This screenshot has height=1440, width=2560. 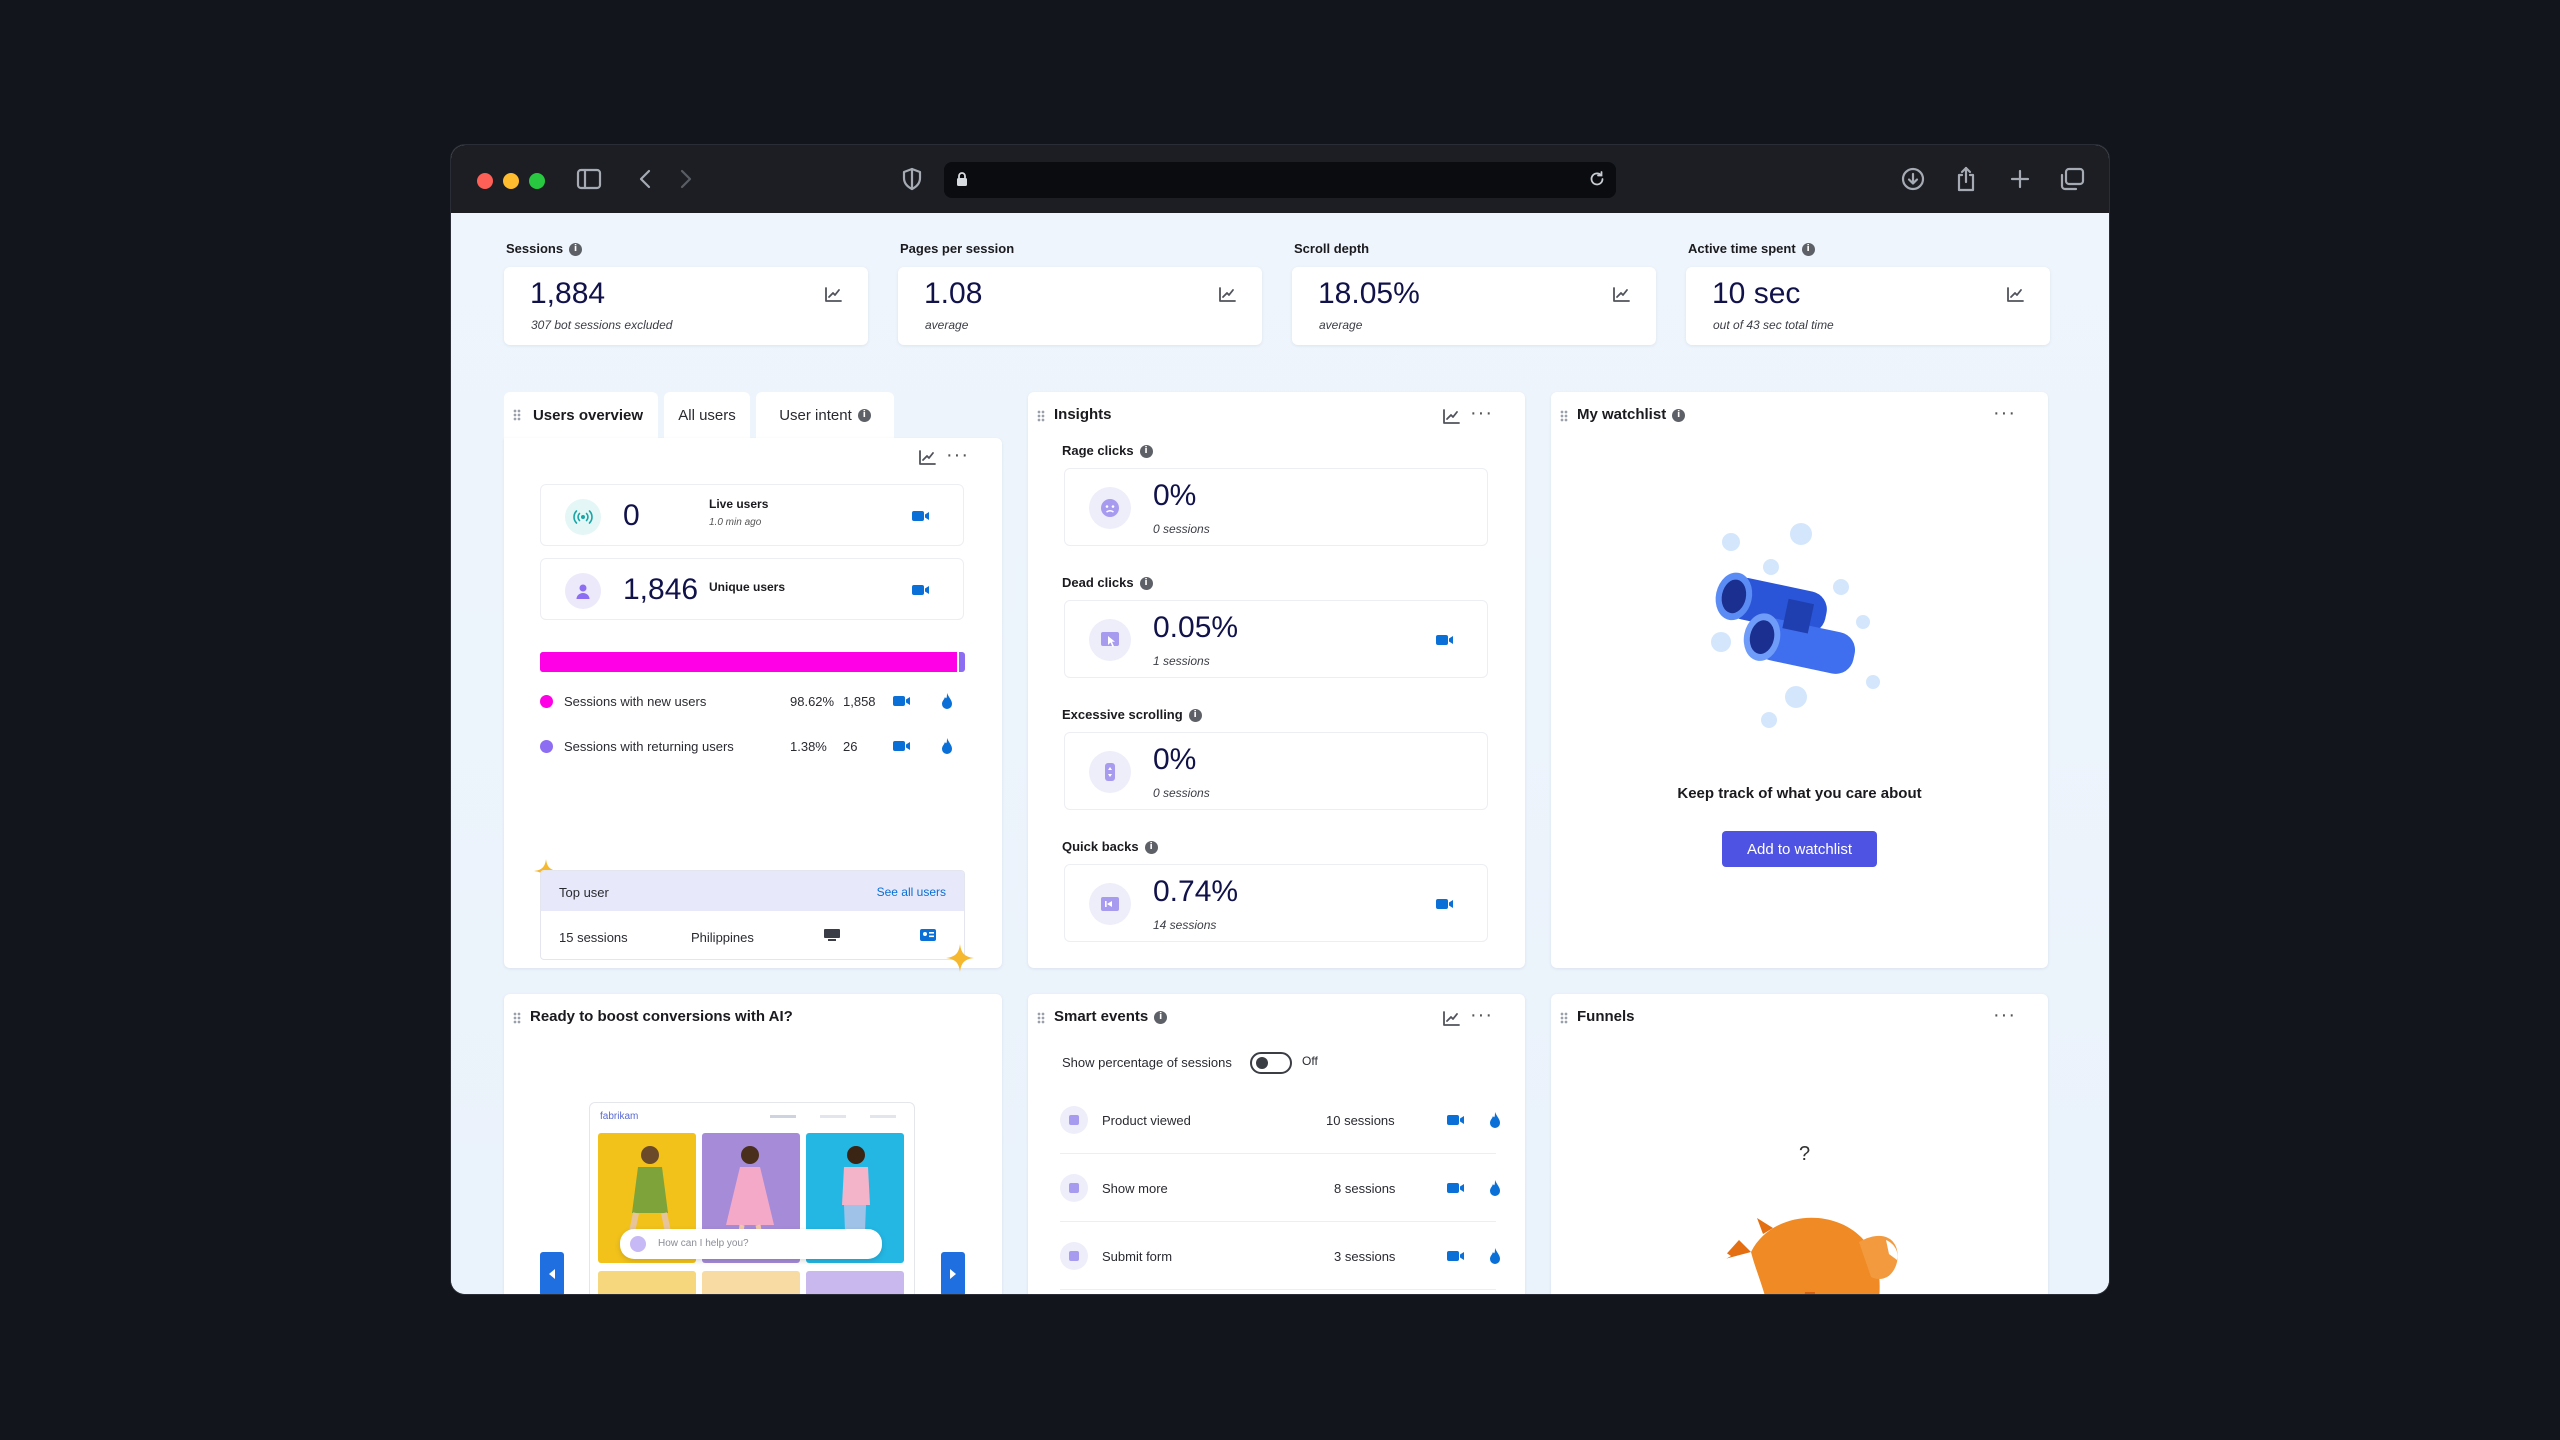 I want to click on unique-users-label: Unique users, so click(x=747, y=587).